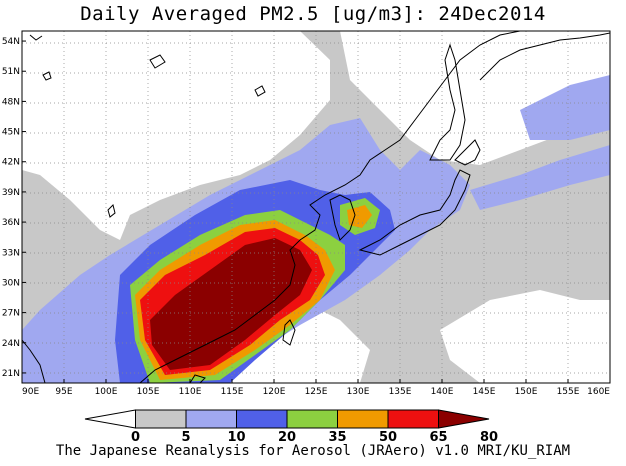  Describe the element at coordinates (11, 374) in the screenshot. I see `lat-tick-label: 21N` at that location.